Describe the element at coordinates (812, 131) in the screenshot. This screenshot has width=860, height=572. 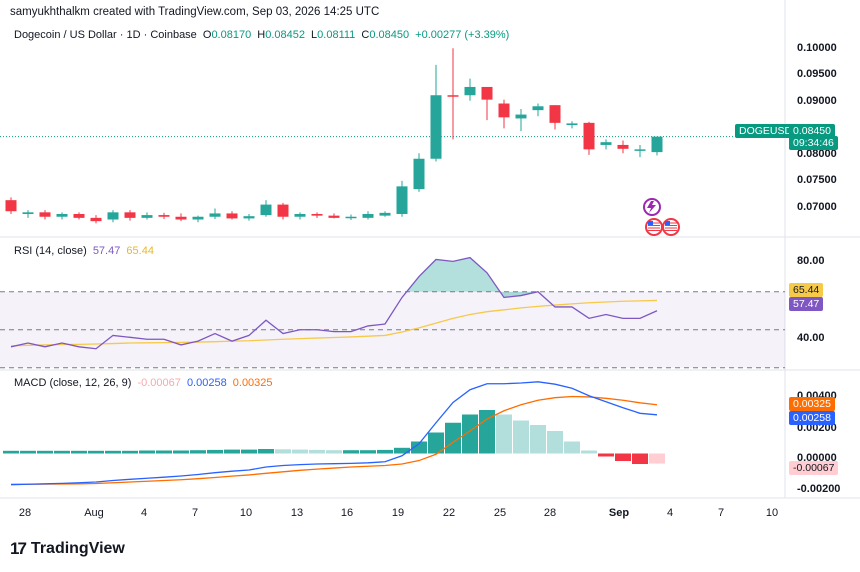
I see `last-price-tag: 0.08450` at that location.